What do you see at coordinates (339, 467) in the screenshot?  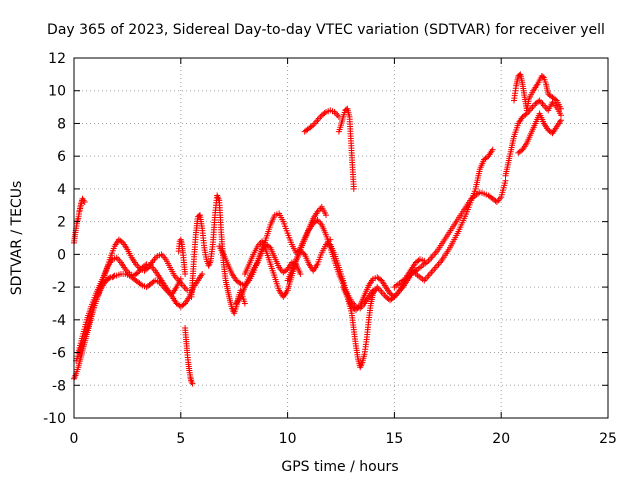 I see `x-axis-label: GPS time / hours` at bounding box center [339, 467].